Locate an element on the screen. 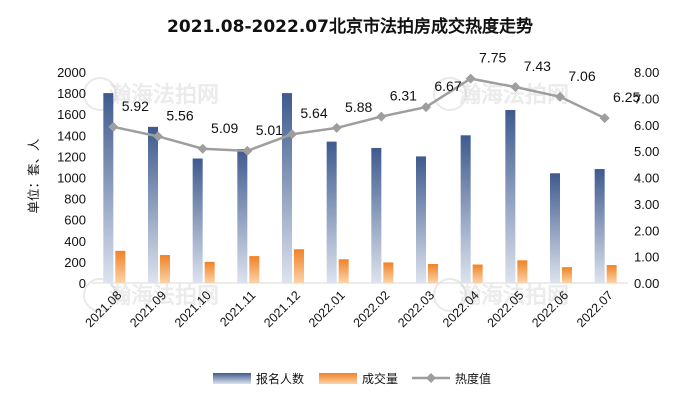  left-tick-label: 1600 is located at coordinates (71, 114).